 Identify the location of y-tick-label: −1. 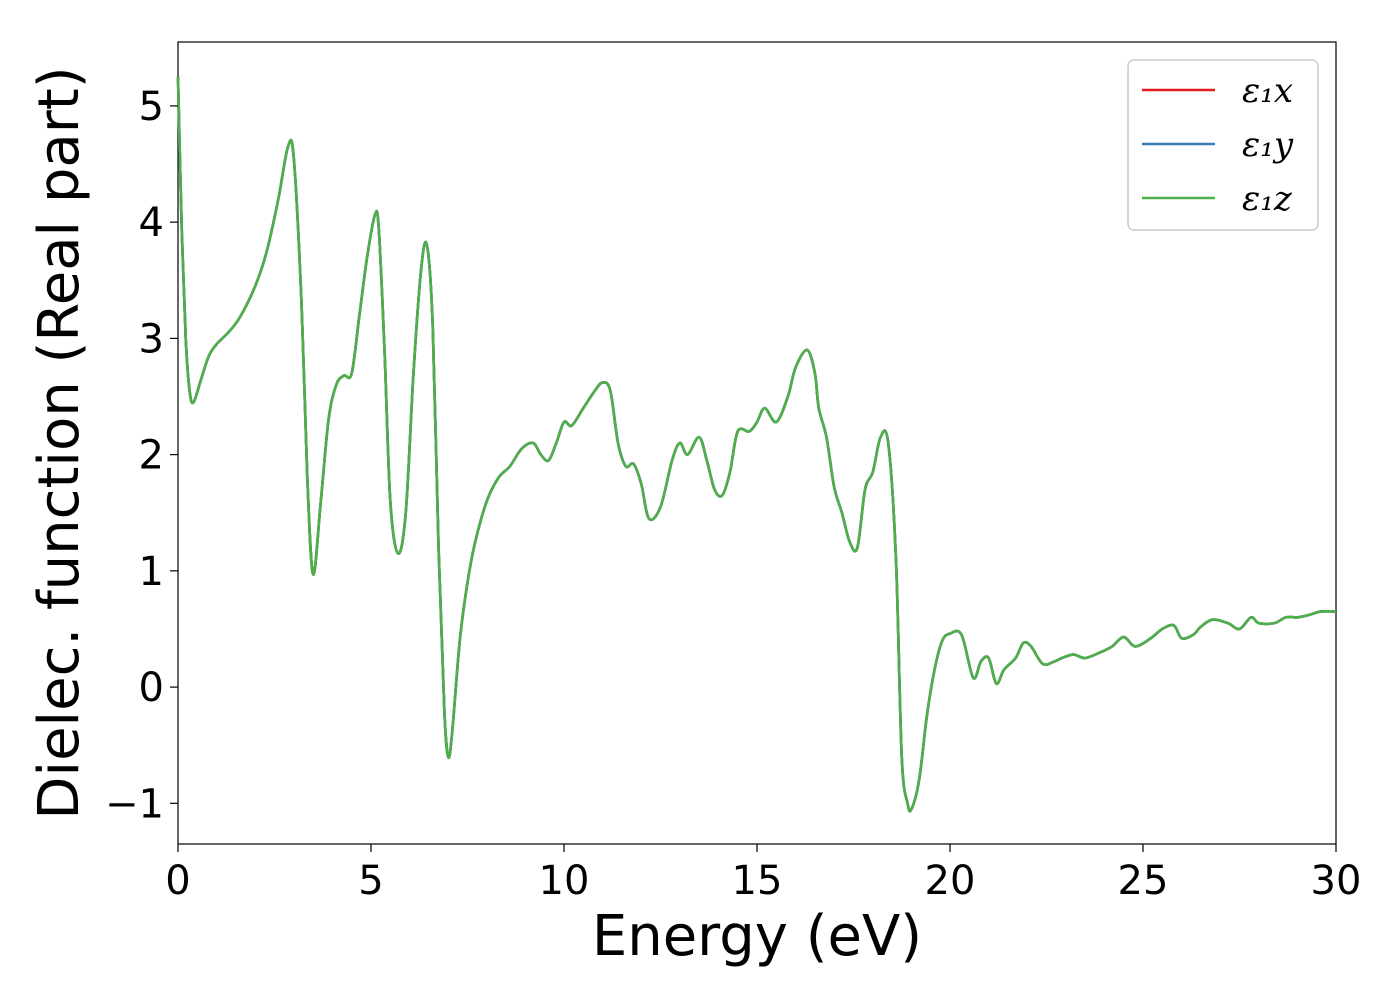
(134, 804).